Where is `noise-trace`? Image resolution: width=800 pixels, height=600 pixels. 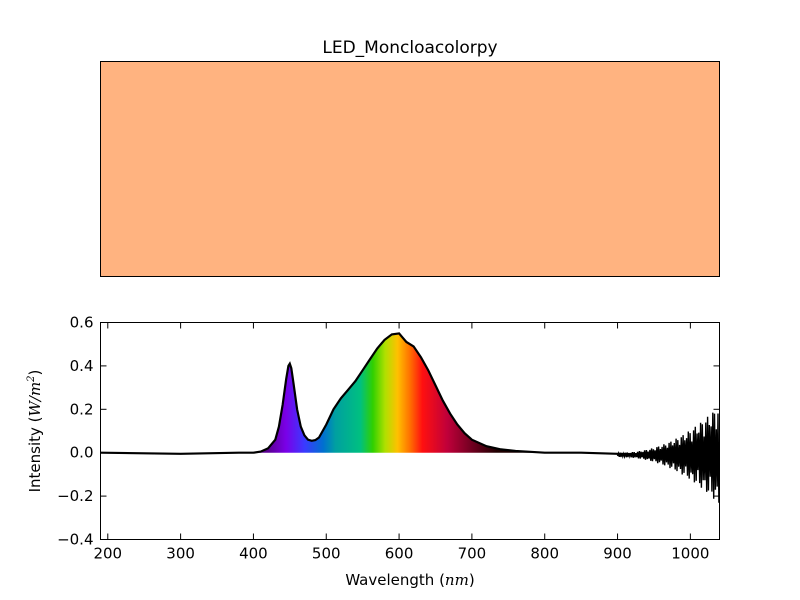
noise-trace is located at coordinates (668, 457).